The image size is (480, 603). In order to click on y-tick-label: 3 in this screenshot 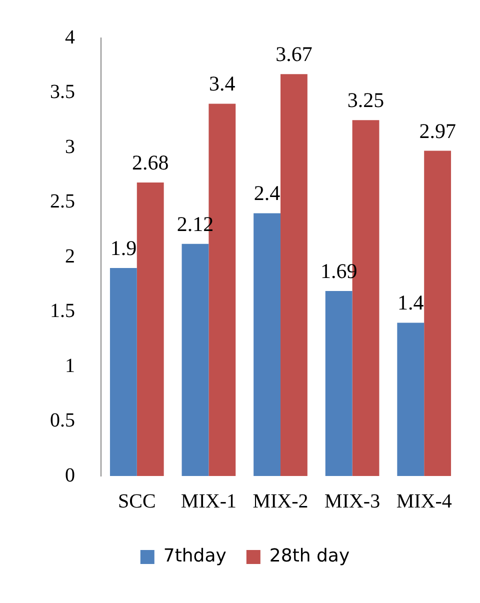, I will do `click(70, 147)`.